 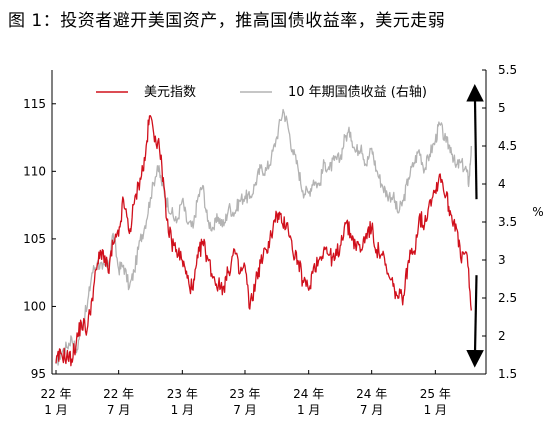 What do you see at coordinates (502, 336) in the screenshot?
I see `y-right-tick-label: 2` at bounding box center [502, 336].